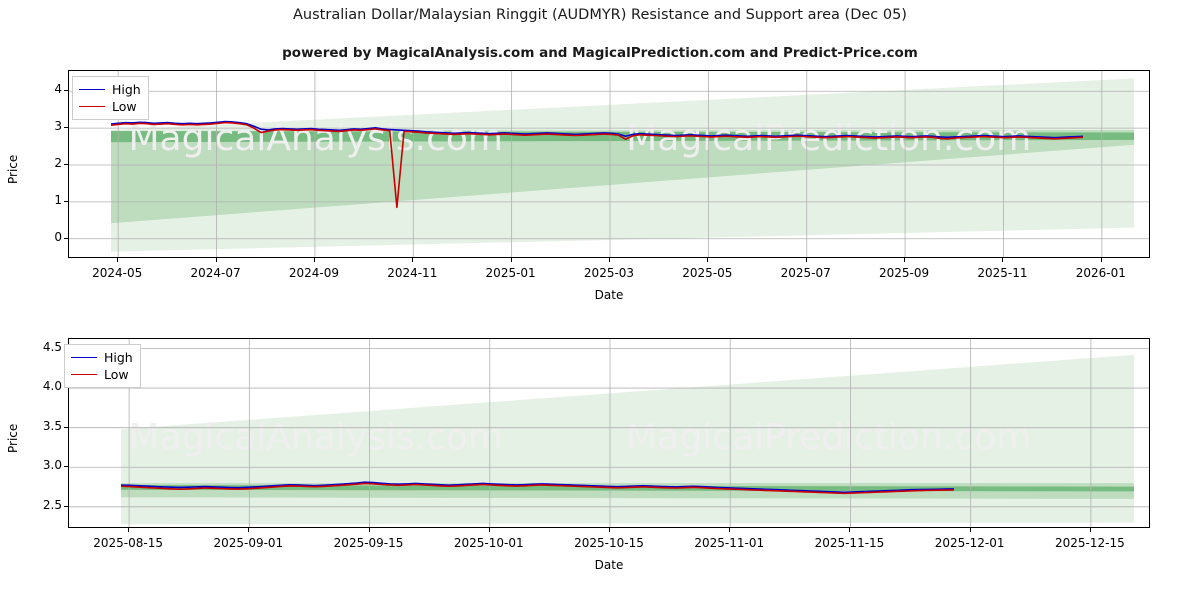  Describe the element at coordinates (412, 273) in the screenshot. I see `x-tick-label: 2024-11` at that location.